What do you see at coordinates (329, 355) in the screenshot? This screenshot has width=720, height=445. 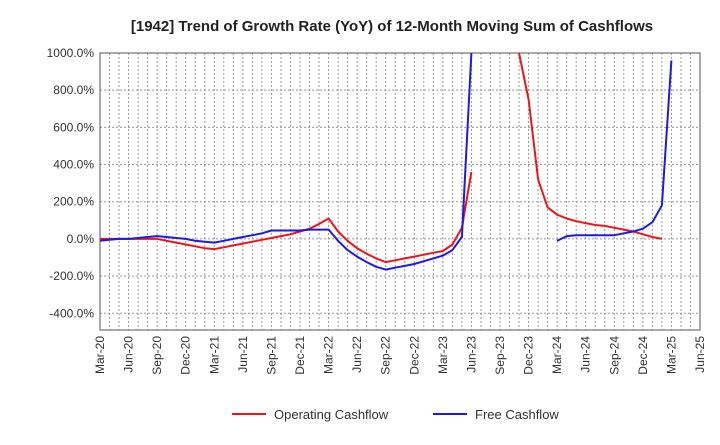 I see `x-tick-label: Mar-22` at bounding box center [329, 355].